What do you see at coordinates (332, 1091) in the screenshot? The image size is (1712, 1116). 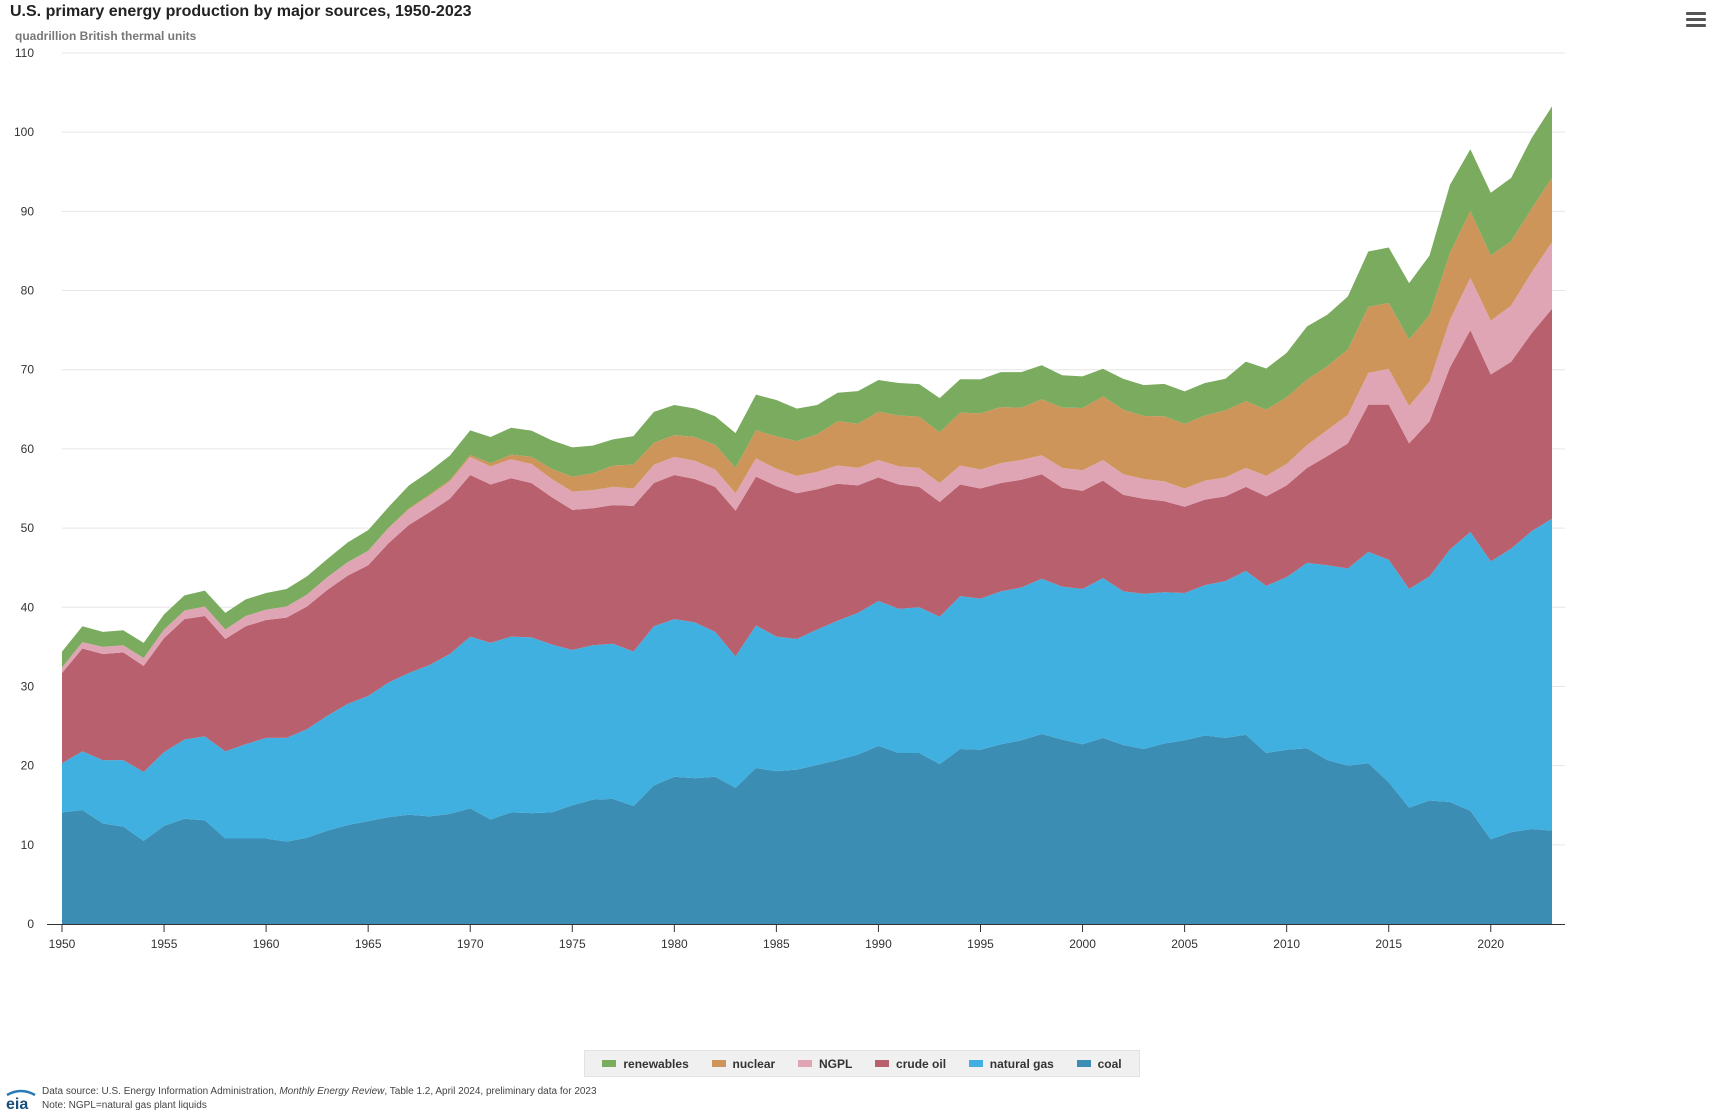 I see `source-publication: Monthly Energy Review` at bounding box center [332, 1091].